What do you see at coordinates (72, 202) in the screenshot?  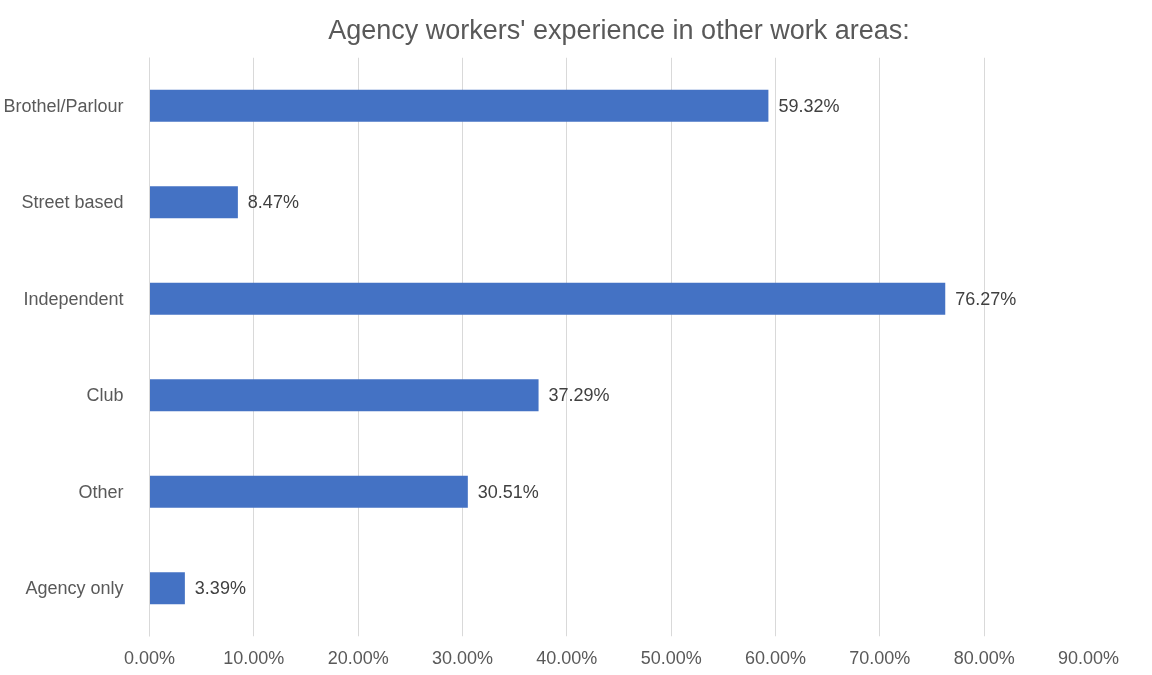 I see `y-tick-label: Street based` at bounding box center [72, 202].